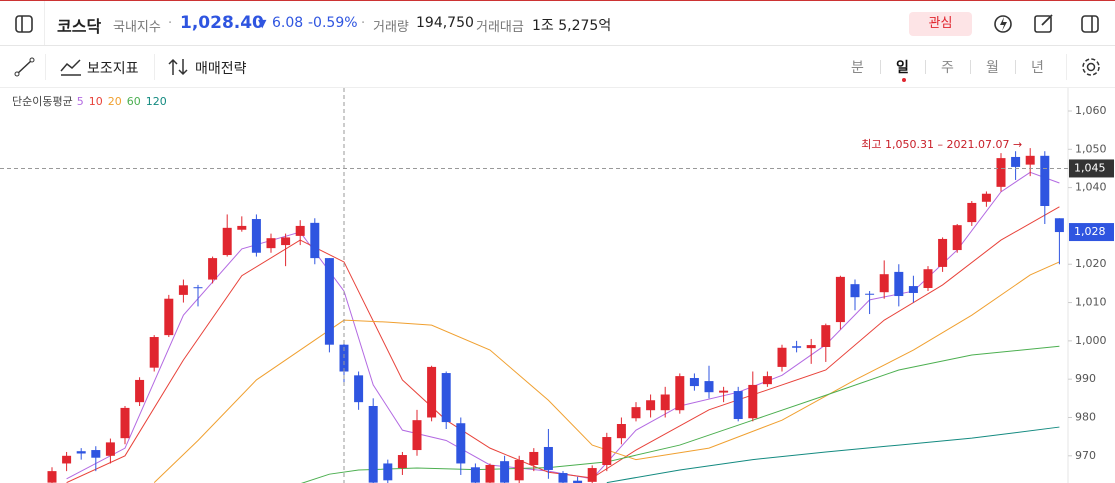 The width and height of the screenshot is (1115, 483). Describe the element at coordinates (1091, 340) in the screenshot. I see `y-tick-label: 1,000` at that location.